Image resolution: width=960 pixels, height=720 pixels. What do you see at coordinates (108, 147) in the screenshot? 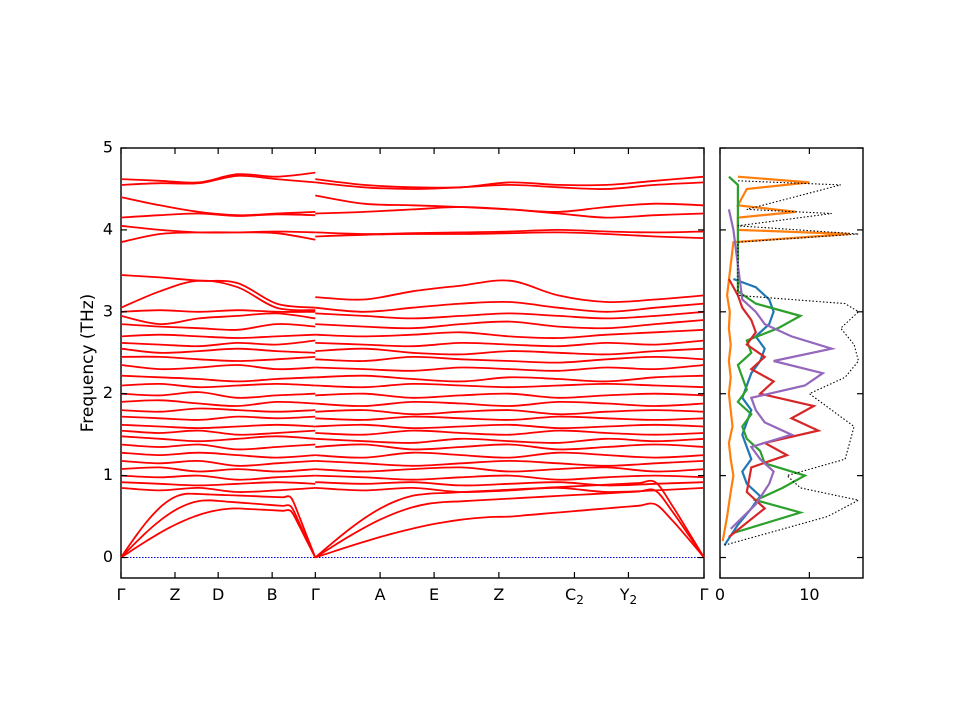
I see `y-tick-label: 5` at bounding box center [108, 147].